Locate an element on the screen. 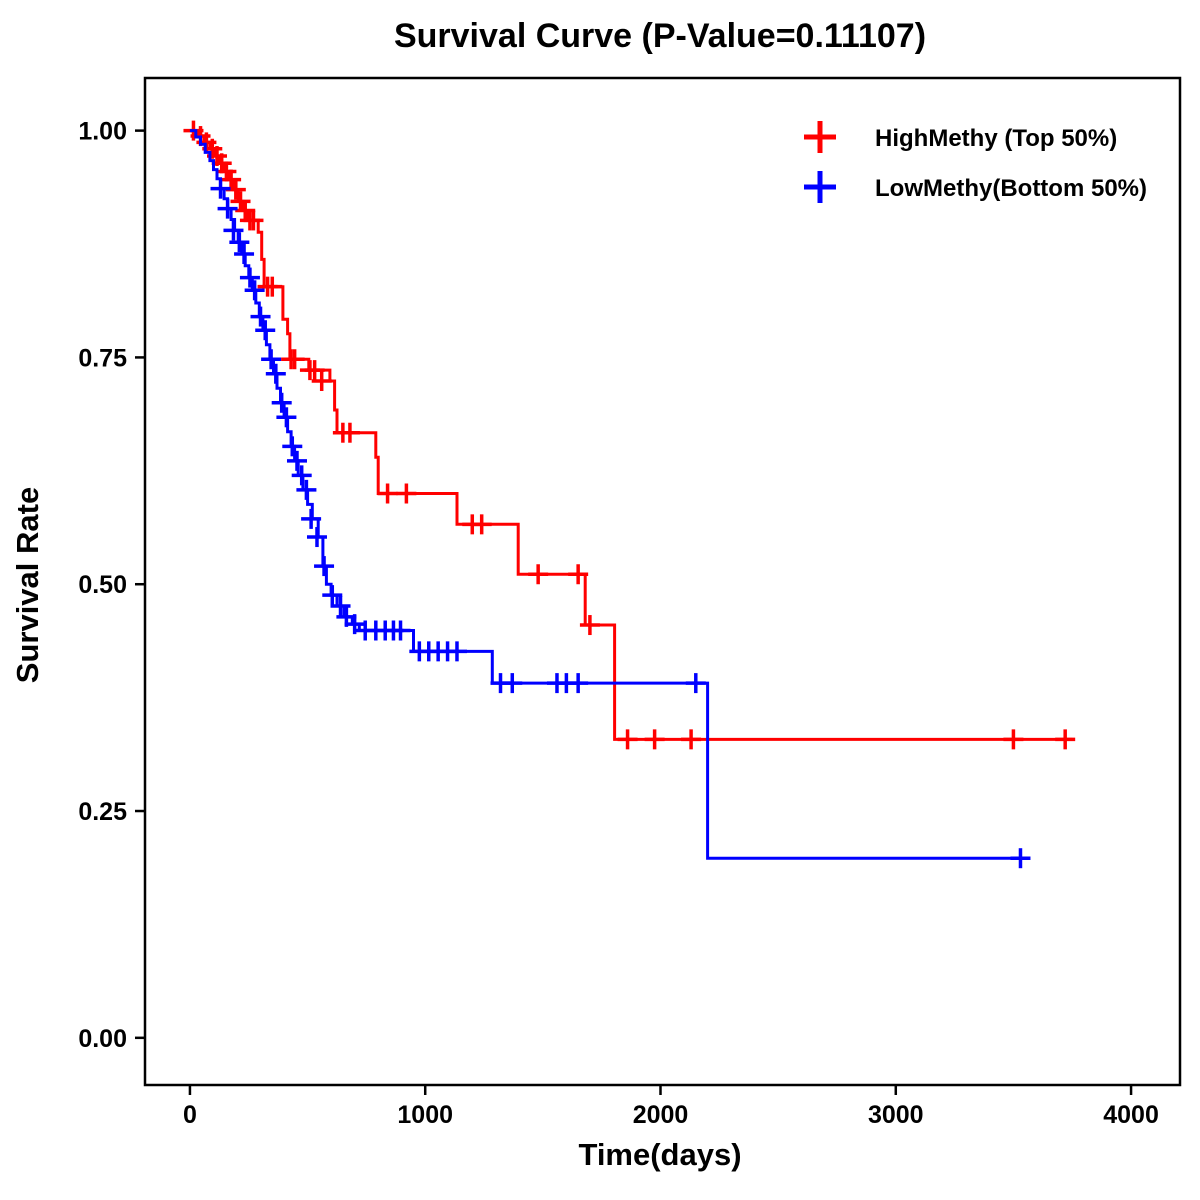  y-tick-label: 0.00 is located at coordinates (102, 1039).